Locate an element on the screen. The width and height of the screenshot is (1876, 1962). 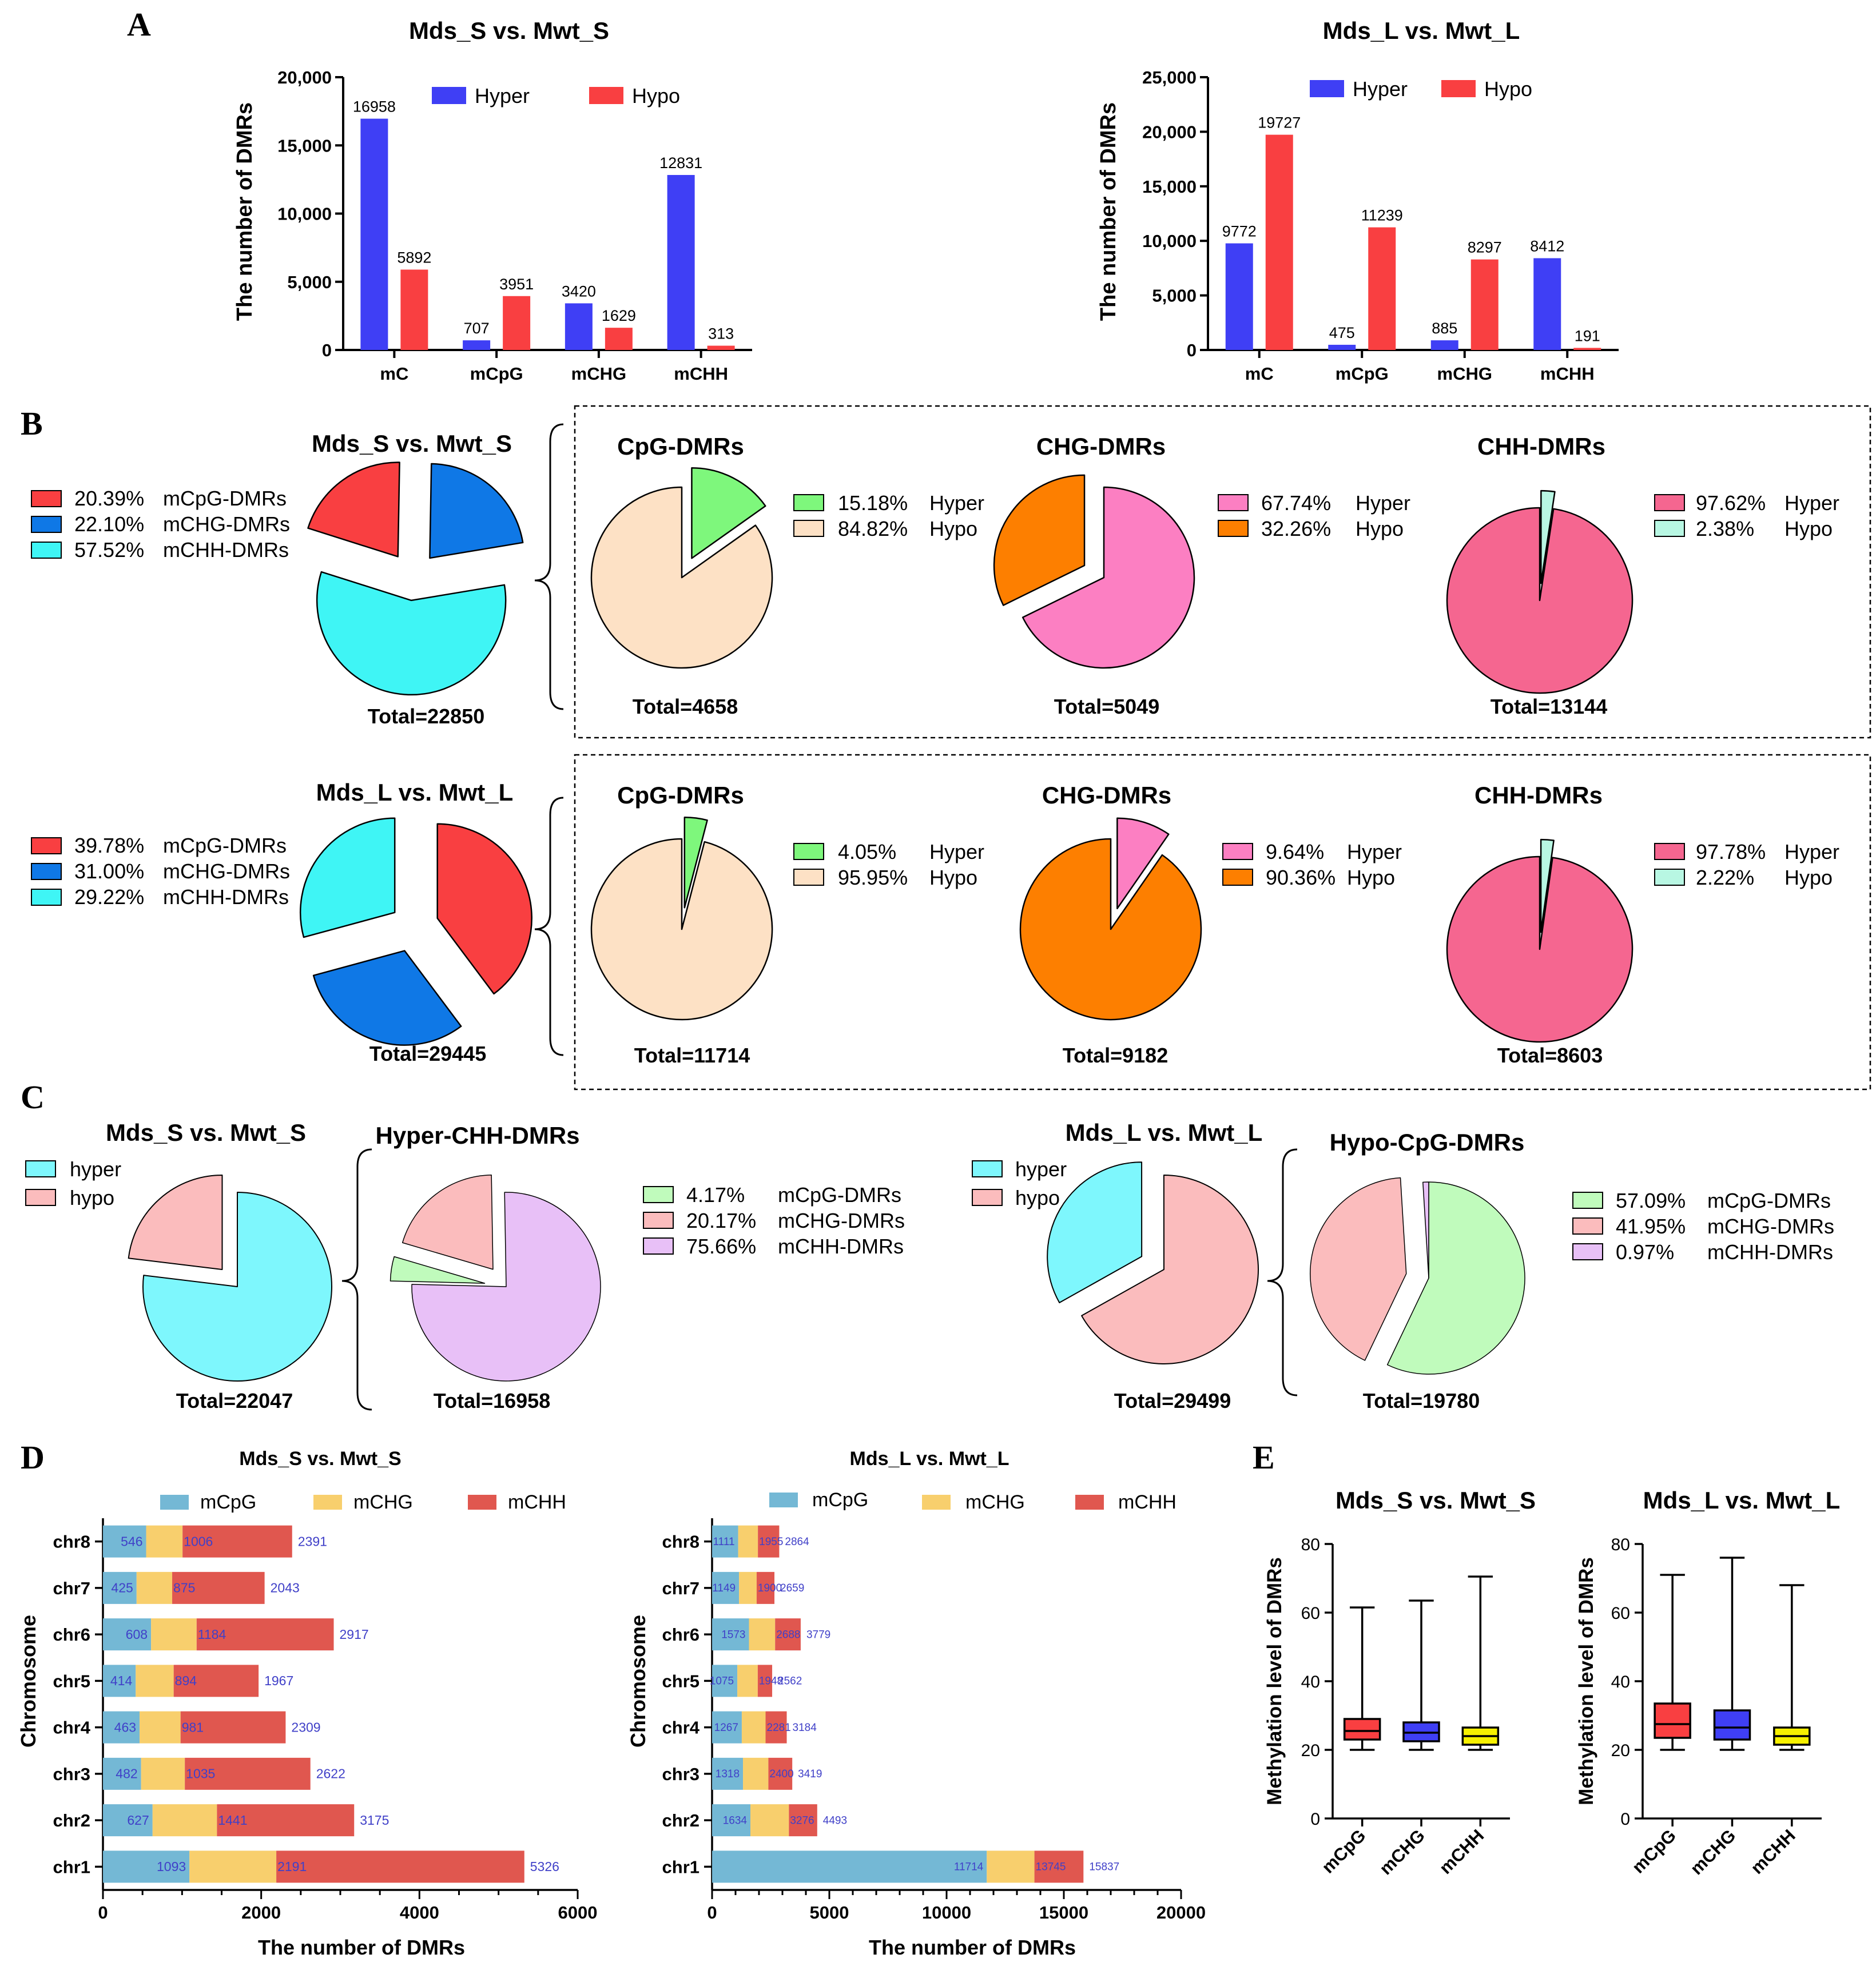
pie-legend: hyper hypo is located at coordinates (1019, 1183).